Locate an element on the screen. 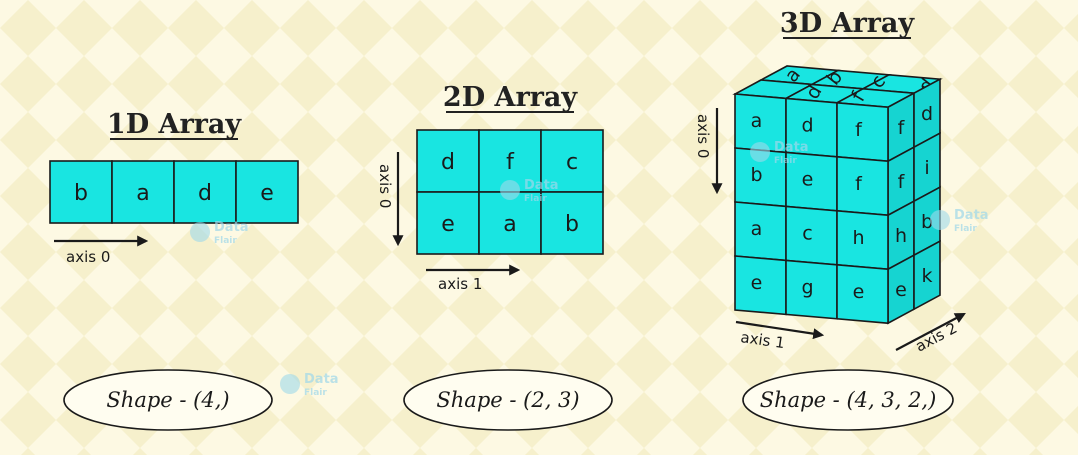 Image resolution: width=1078 pixels, height=455 pixels. two-d-title: 2D Array is located at coordinates (510, 97).